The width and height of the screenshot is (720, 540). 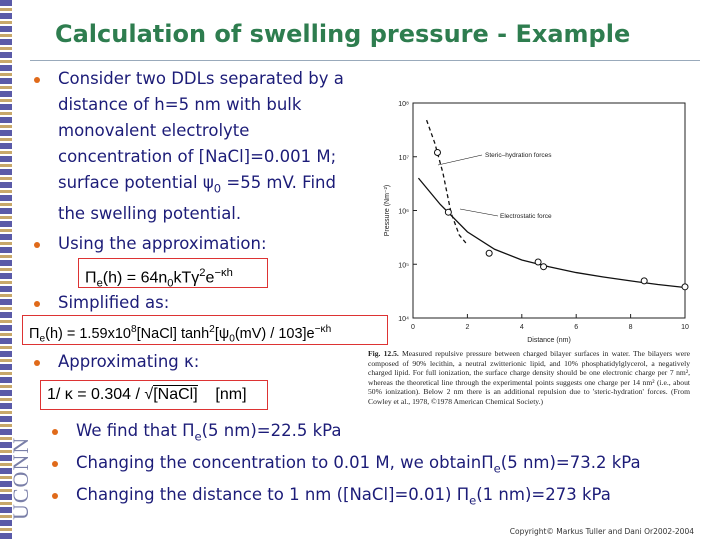 I want to click on text-run: (5 nm)=22.5 kPa, so click(x=271, y=430).